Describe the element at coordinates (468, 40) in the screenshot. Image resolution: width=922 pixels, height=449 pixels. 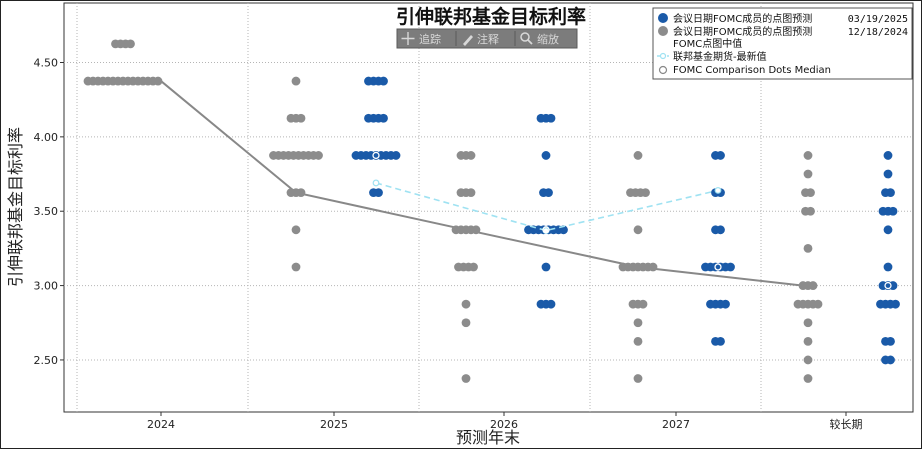
I see `pencil-icon` at that location.